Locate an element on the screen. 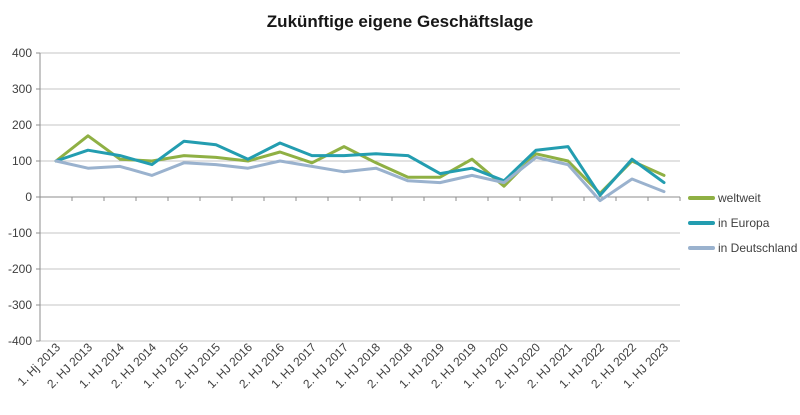 The width and height of the screenshot is (800, 415). legend-item-in-europa: in Europa is located at coordinates (744, 223).